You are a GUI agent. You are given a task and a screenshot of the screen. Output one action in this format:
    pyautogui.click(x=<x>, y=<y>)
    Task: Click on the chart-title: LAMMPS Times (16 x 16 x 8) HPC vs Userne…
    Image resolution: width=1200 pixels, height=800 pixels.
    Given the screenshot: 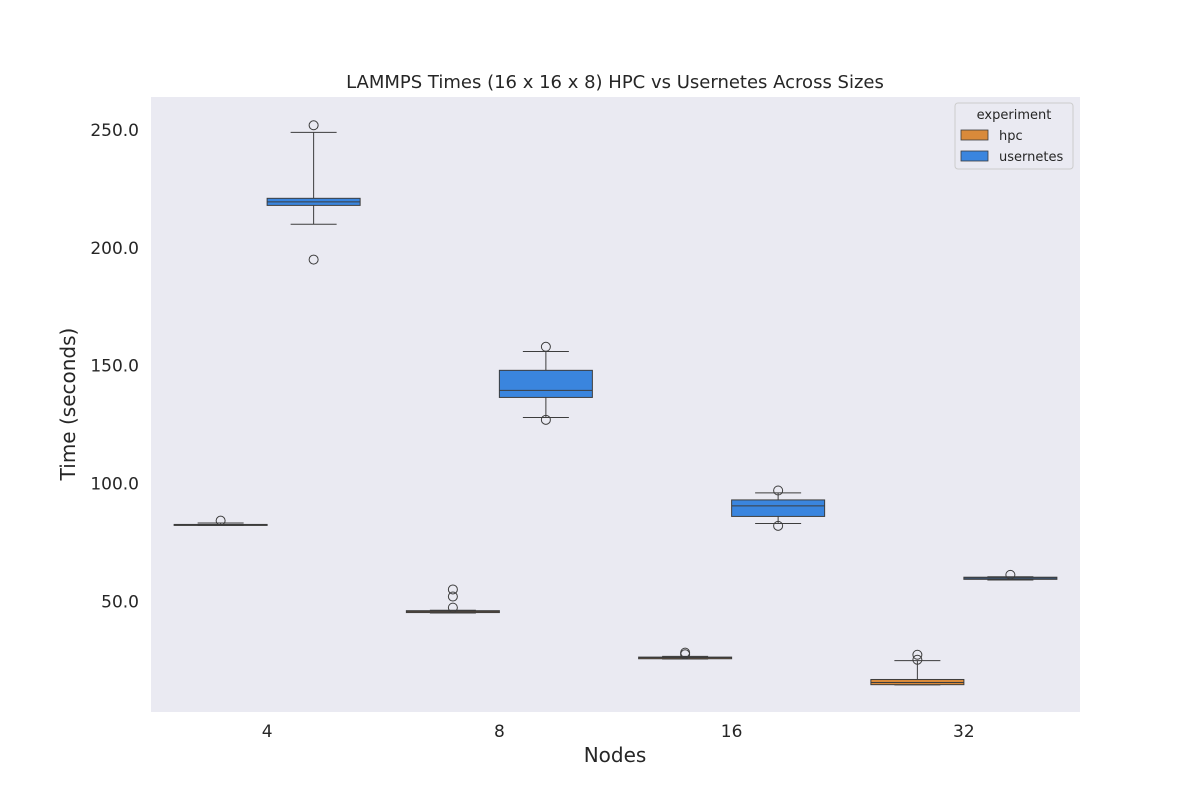 What is the action you would take?
    pyautogui.click(x=615, y=82)
    